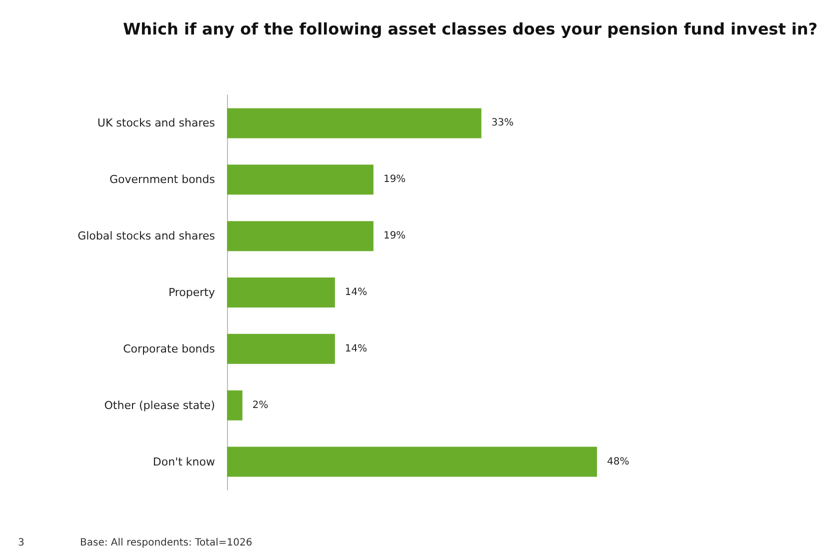 The height and width of the screenshot is (554, 837). What do you see at coordinates (502, 123) in the screenshot?
I see `data-label: 33%` at bounding box center [502, 123].